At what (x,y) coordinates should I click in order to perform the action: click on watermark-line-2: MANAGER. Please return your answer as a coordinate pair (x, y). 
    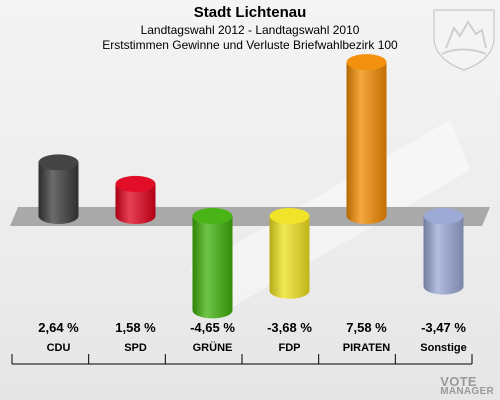
    Looking at the image, I should click on (467, 391).